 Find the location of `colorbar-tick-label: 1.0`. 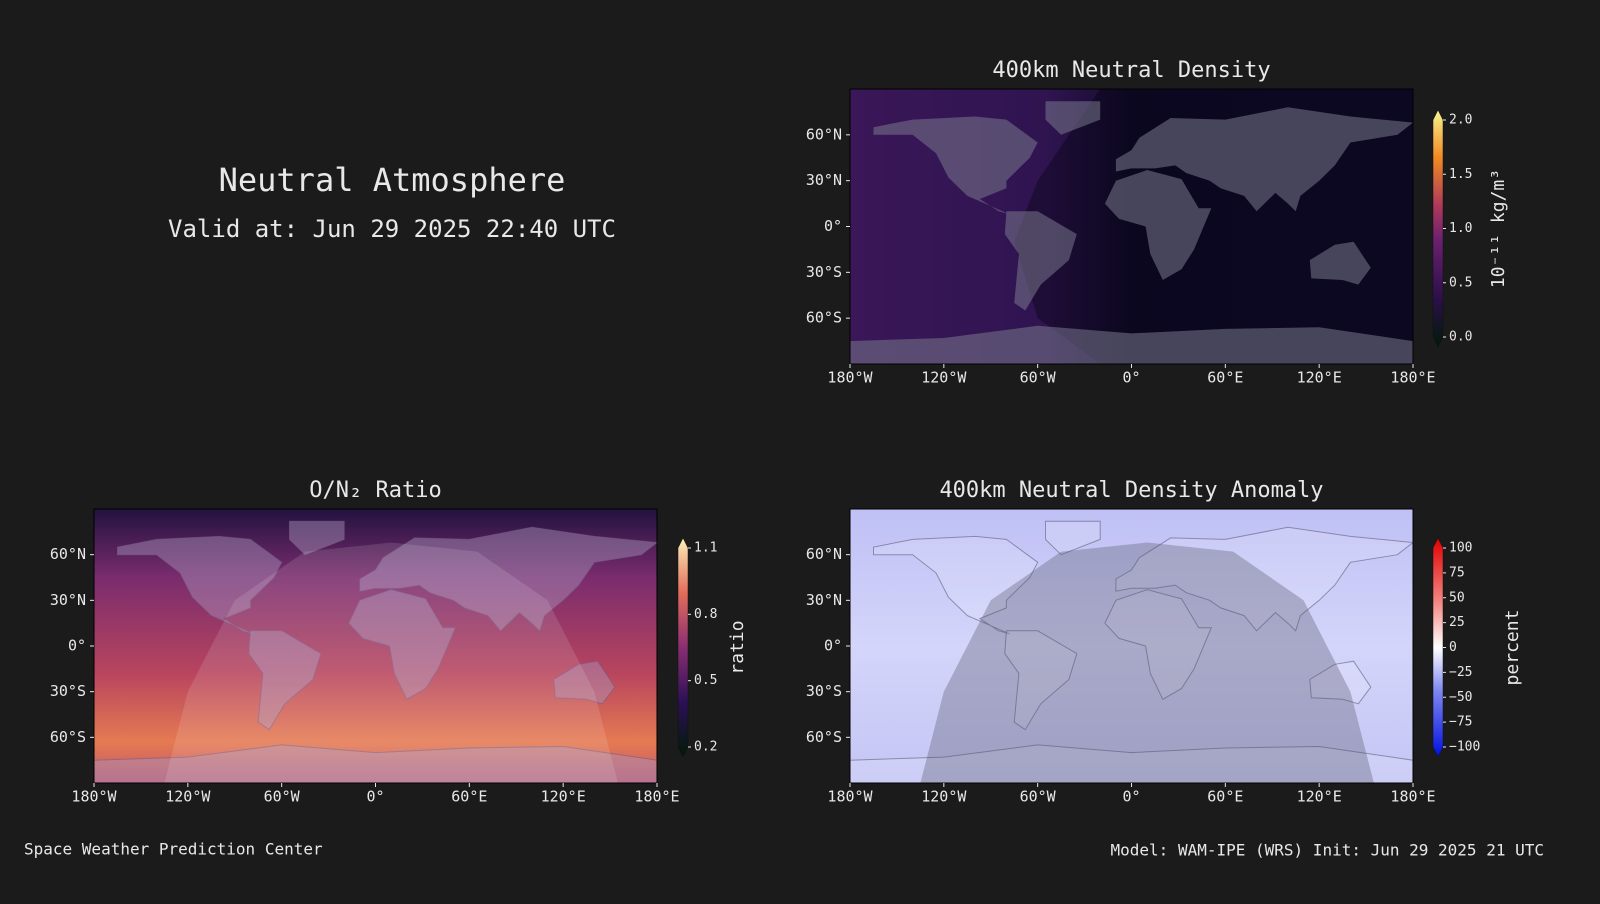

colorbar-tick-label: 1.0 is located at coordinates (1460, 228).